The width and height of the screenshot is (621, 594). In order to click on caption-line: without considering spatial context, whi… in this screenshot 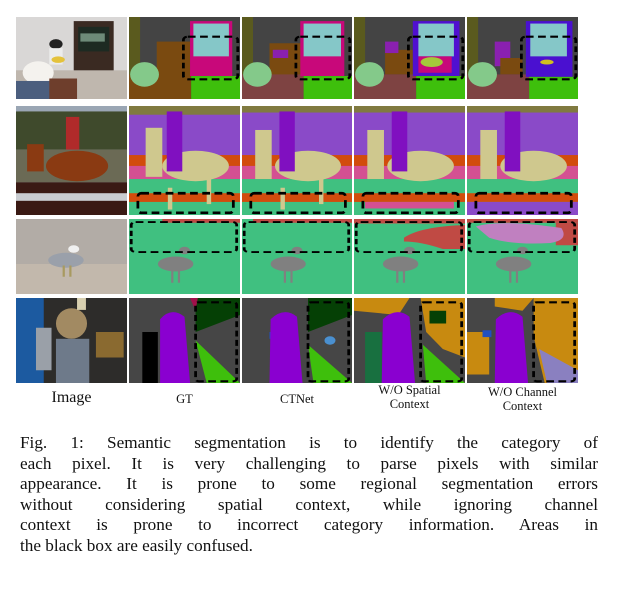, I will do `click(309, 504)`.